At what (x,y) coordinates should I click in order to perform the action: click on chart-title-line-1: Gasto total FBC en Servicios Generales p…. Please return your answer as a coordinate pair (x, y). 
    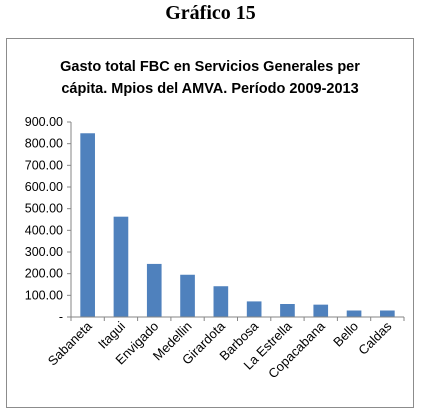
    Looking at the image, I should click on (210, 67).